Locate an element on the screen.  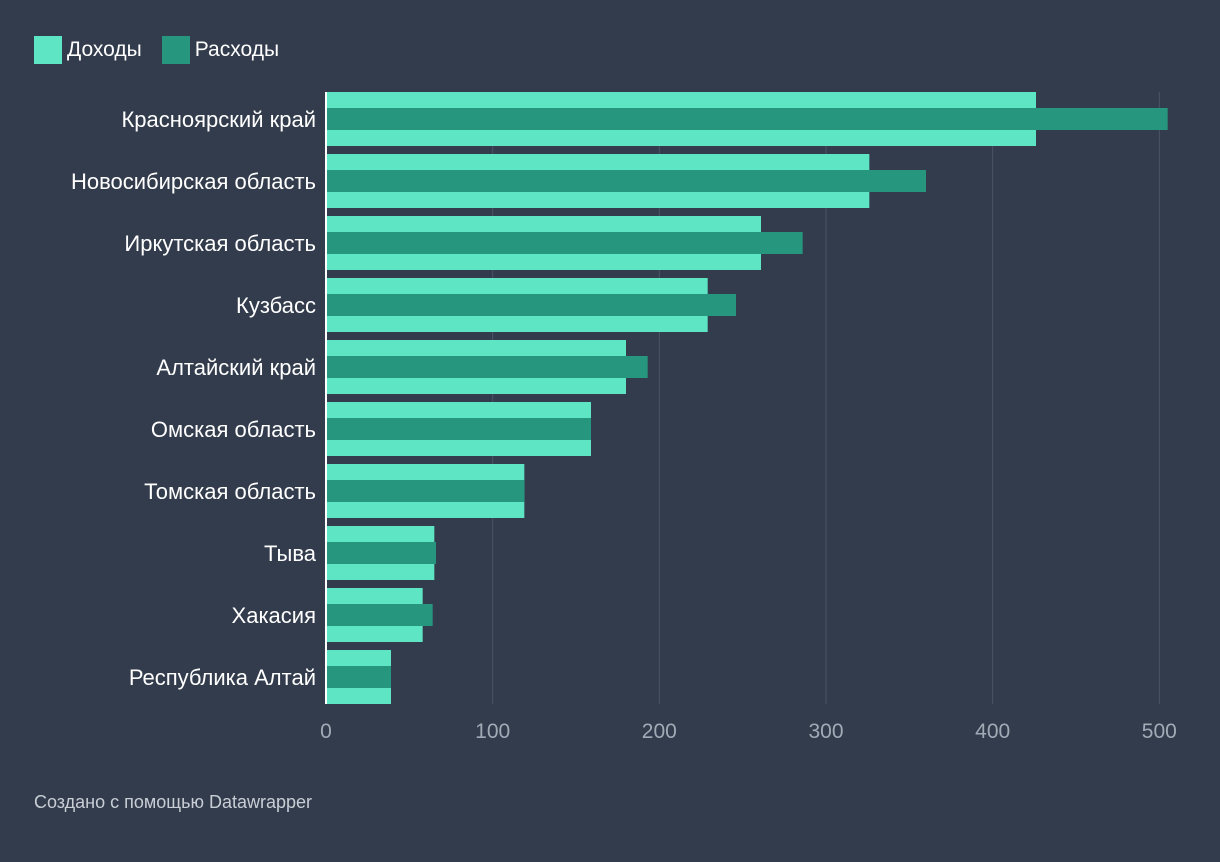
category-label: Новосибирская область is located at coordinates (193, 181).